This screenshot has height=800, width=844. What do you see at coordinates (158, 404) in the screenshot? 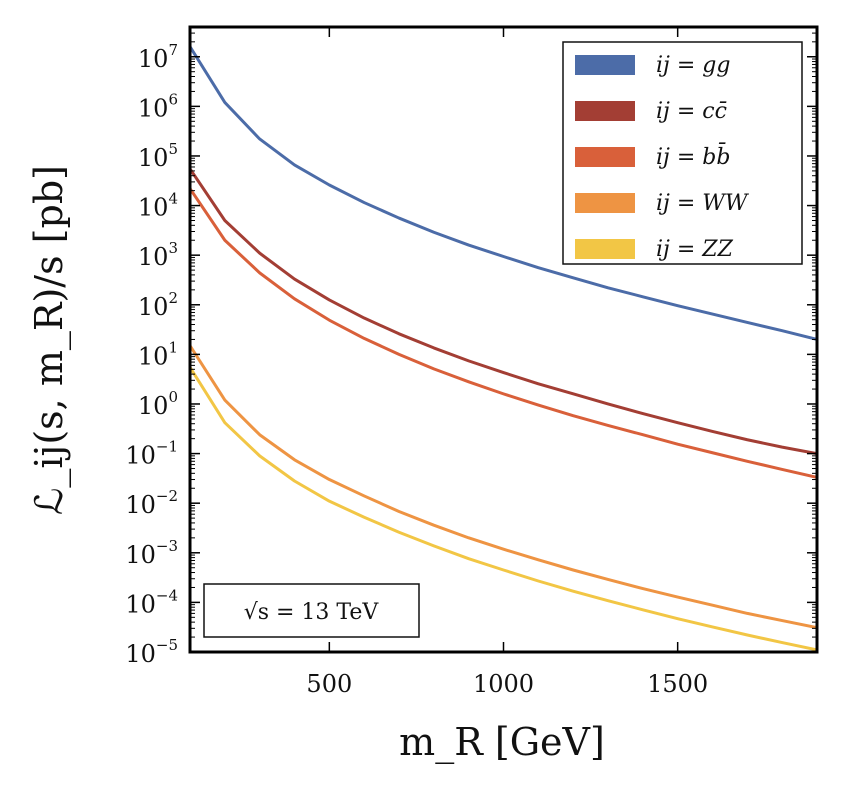
I see `y-tick-label: 10⁰` at bounding box center [158, 404].